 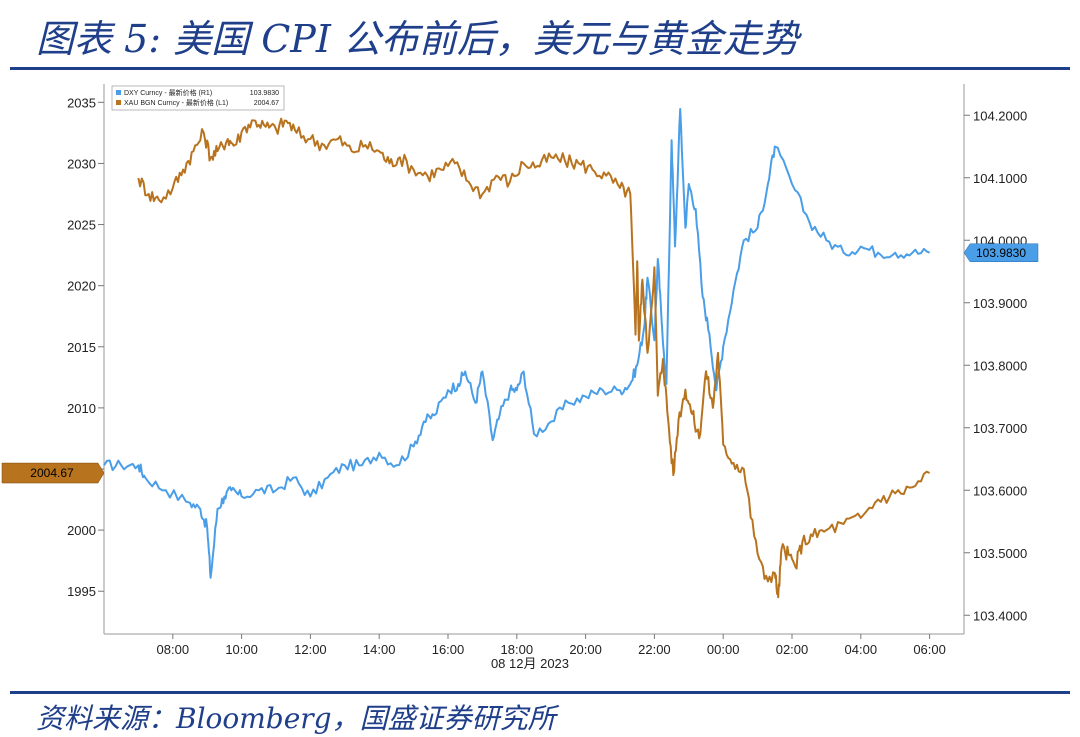 I want to click on left-tick-label: 2010, so click(x=81, y=408).